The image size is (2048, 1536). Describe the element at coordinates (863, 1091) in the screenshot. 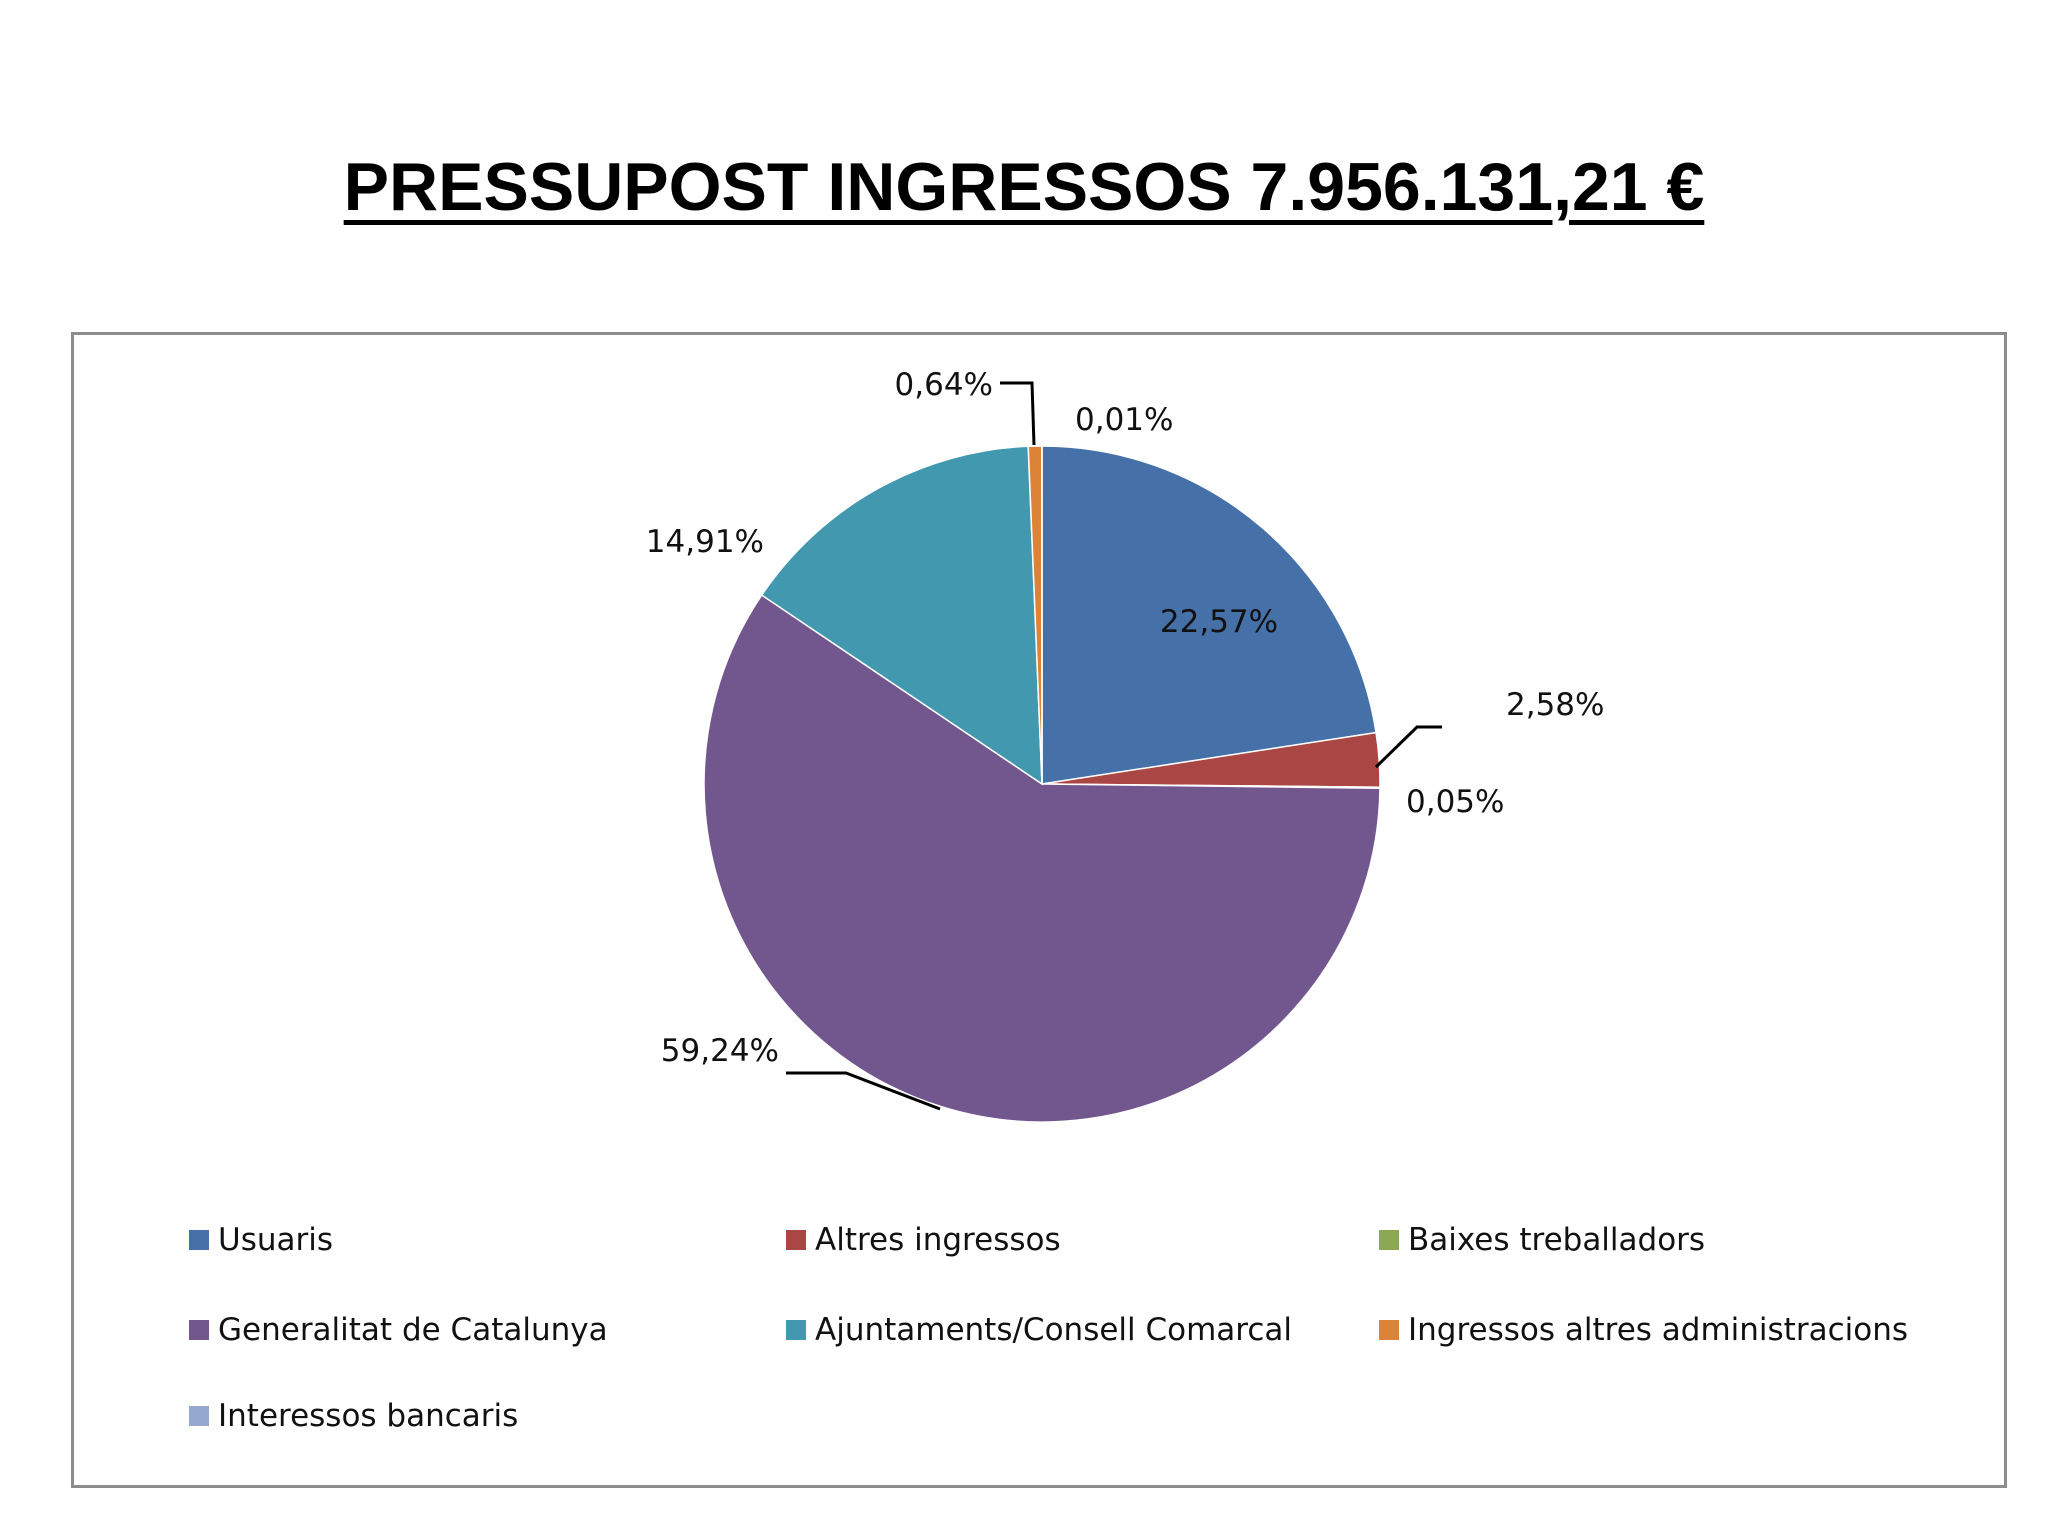

I see `leader-line-generalitat-de-catalunya` at that location.